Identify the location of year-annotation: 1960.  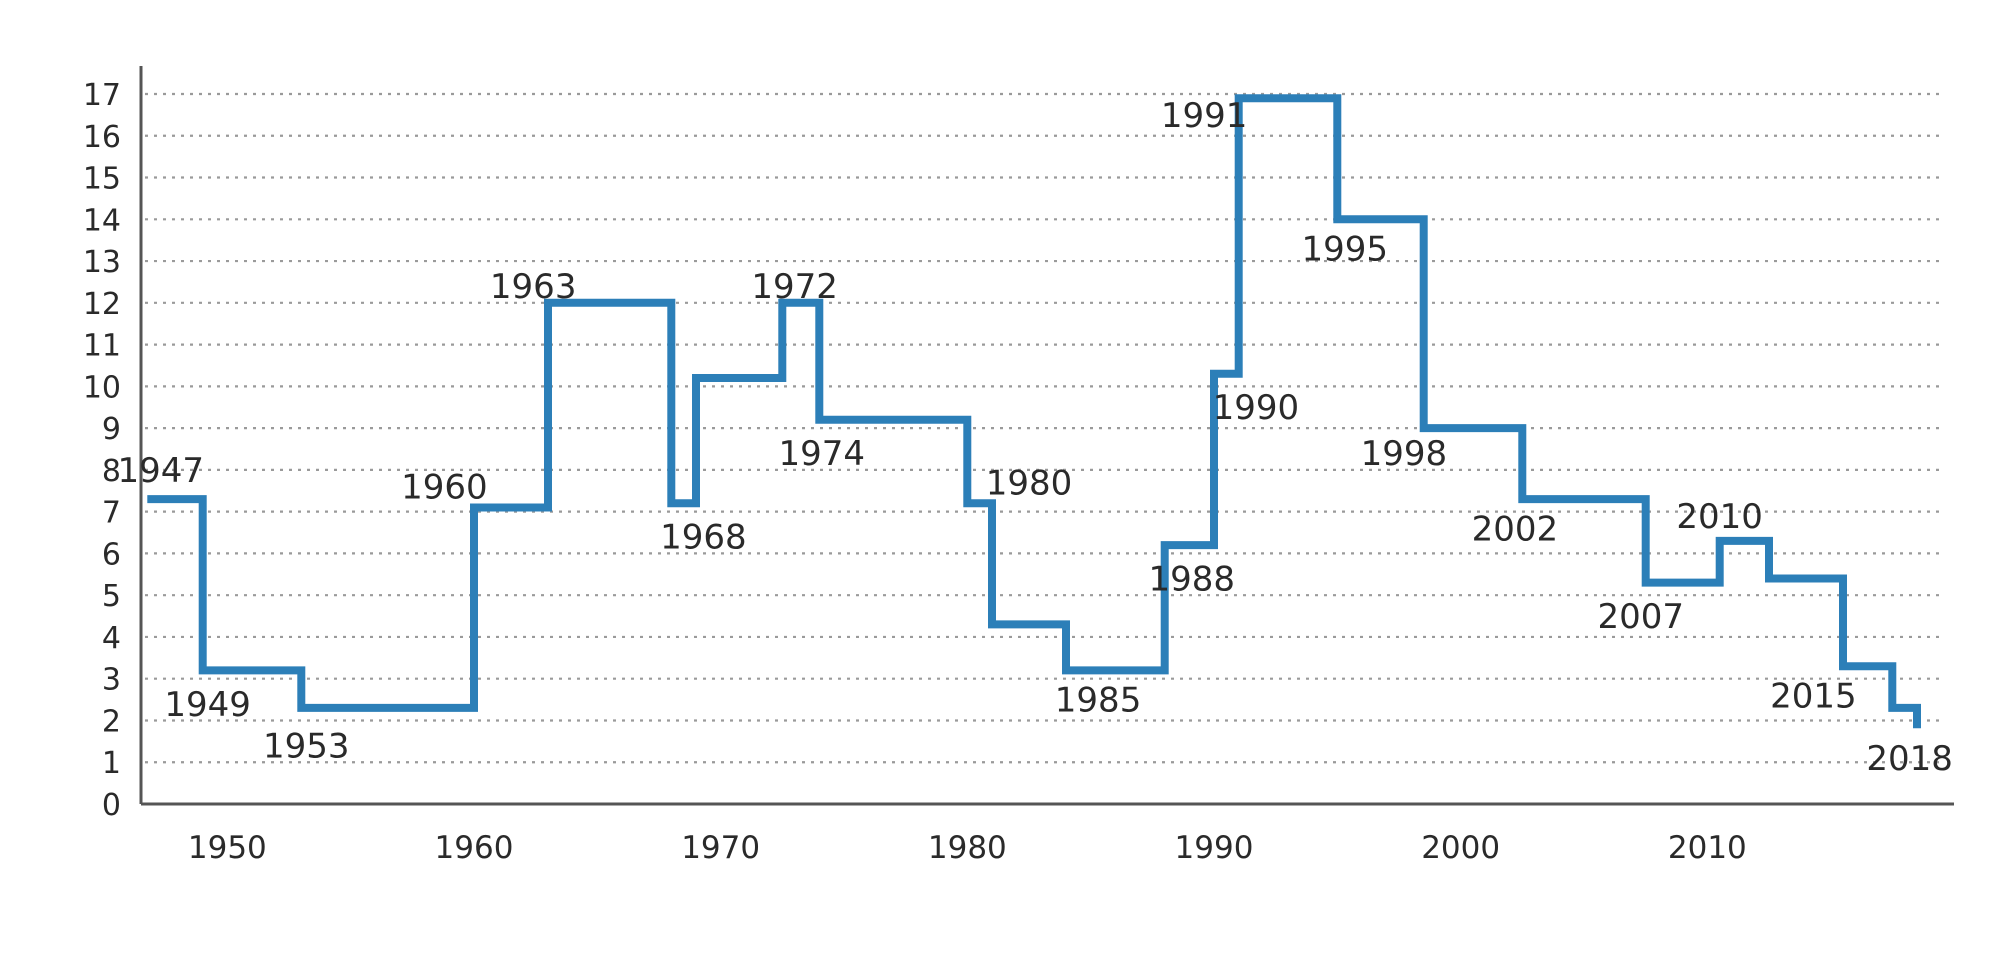
(444, 488).